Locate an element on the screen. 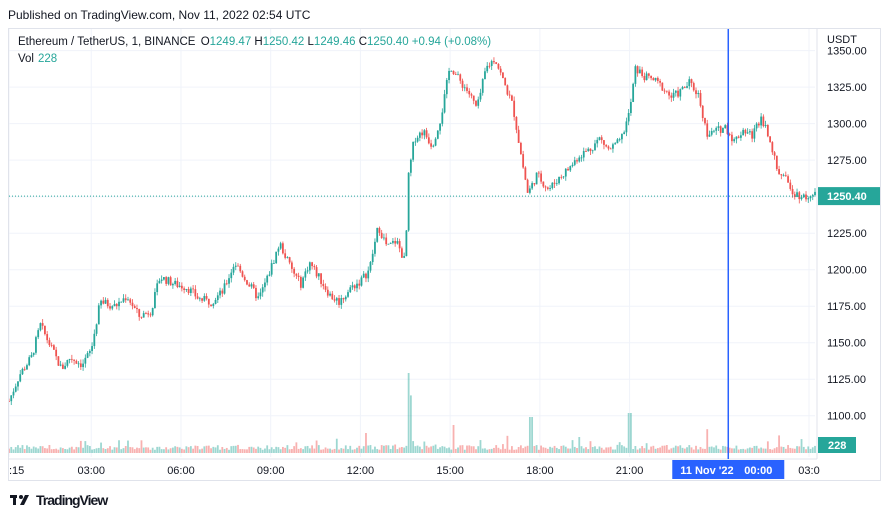 Image resolution: width=891 pixels, height=518 pixels. y-tick-label: 1225.00 is located at coordinates (847, 234).